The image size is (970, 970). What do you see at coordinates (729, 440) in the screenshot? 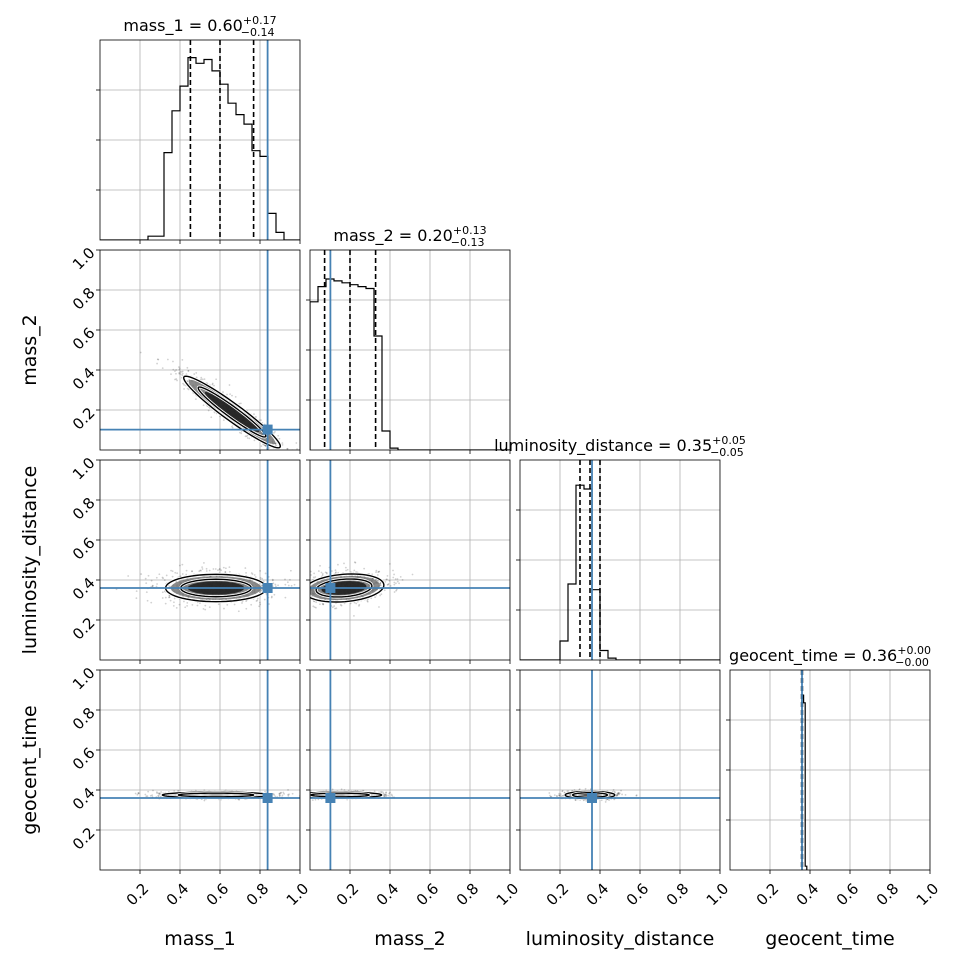
I see `title-plus: +0.05` at bounding box center [729, 440].